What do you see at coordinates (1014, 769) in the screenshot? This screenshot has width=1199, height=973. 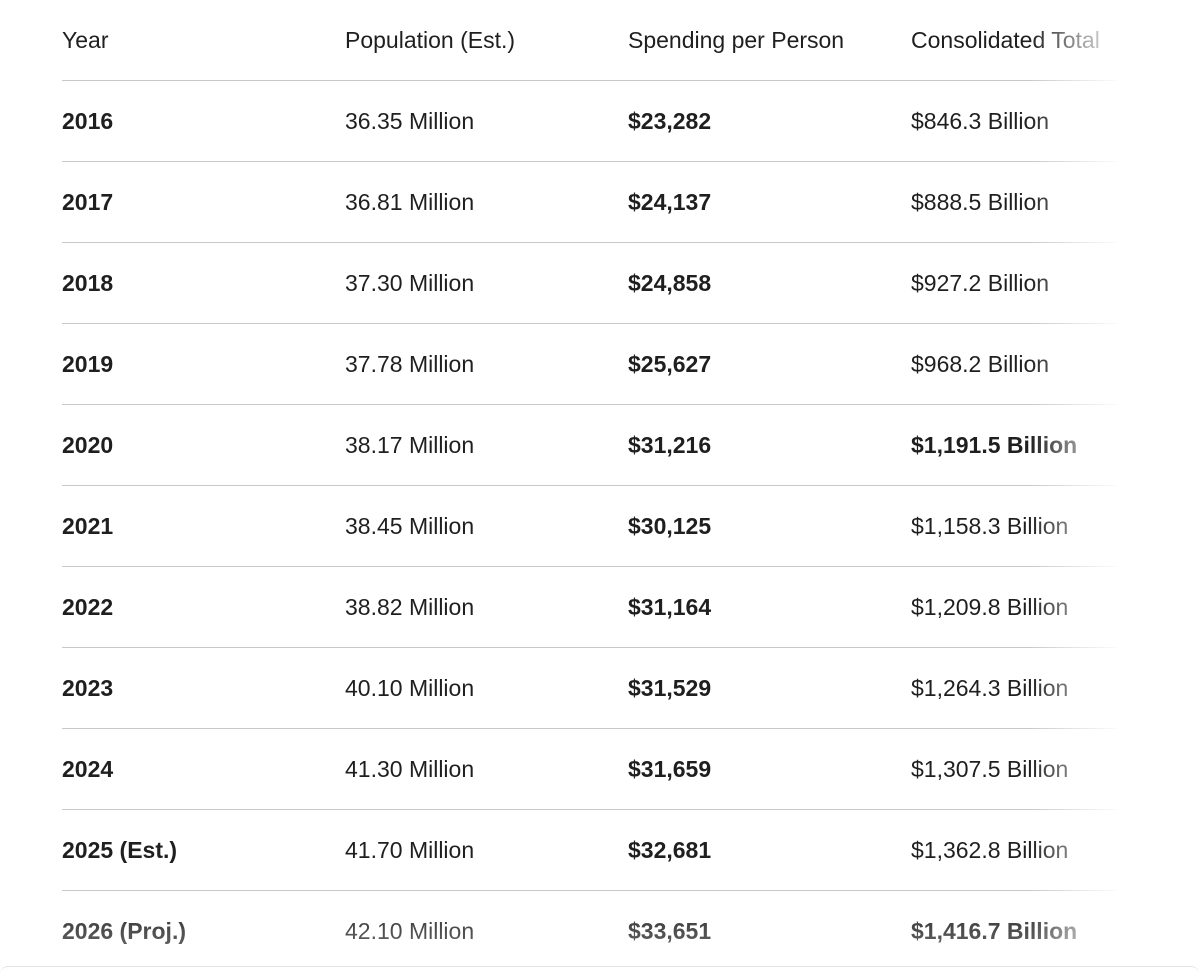 I see `cell-total: $1,307.5 Billion` at bounding box center [1014, 769].